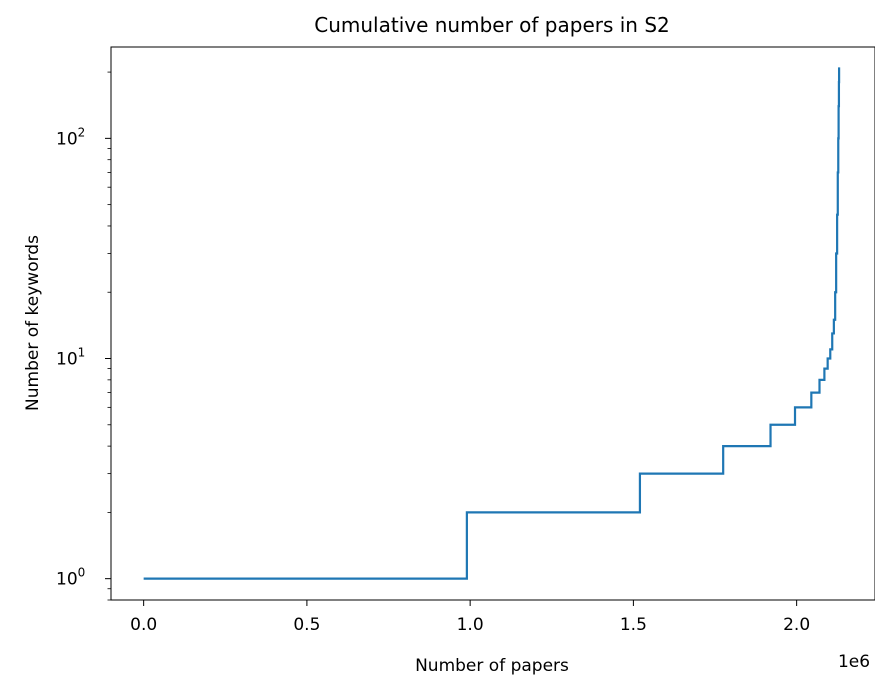 Image resolution: width=875 pixels, height=680 pixels. I want to click on x-axis-ticks: 0.0 0.5 1.0 1.5 2.0, so click(470, 617).